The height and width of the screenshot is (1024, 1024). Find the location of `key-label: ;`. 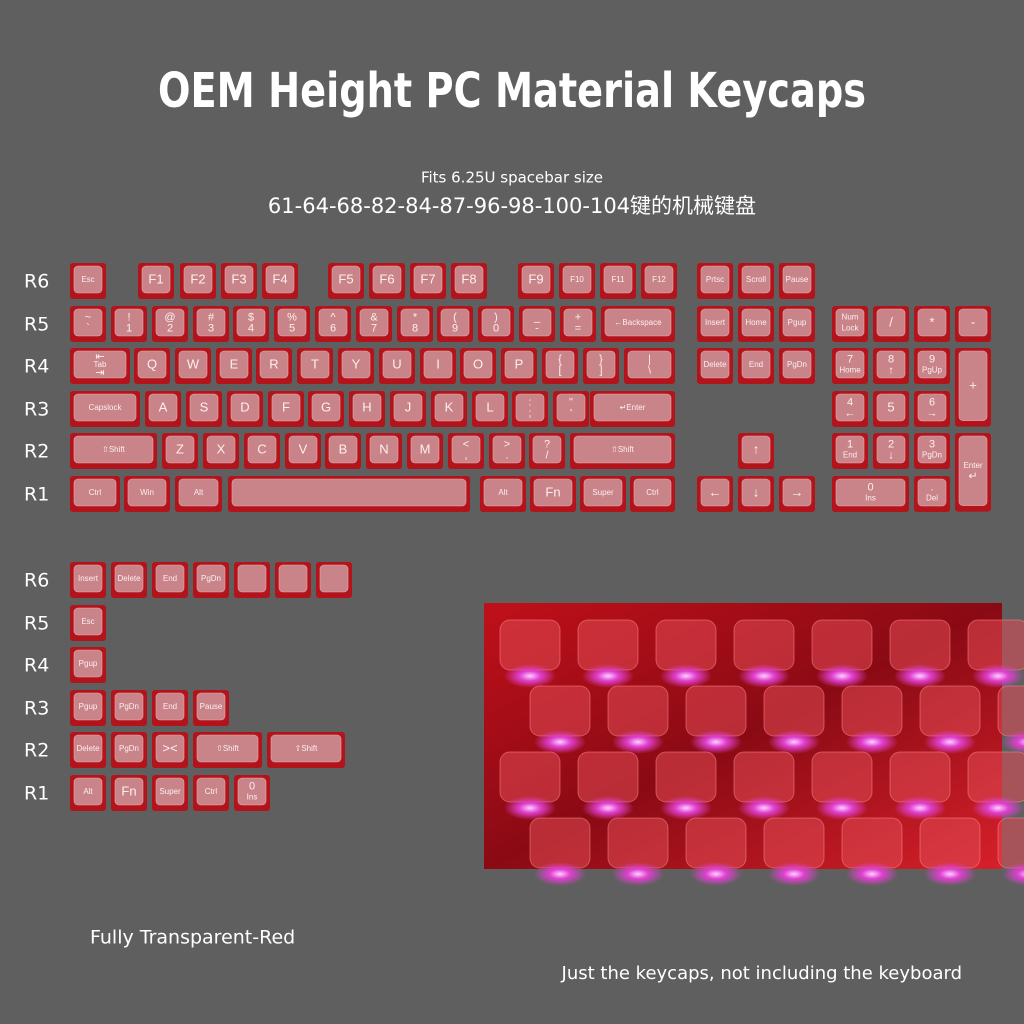

key-label: ; is located at coordinates (529, 413).